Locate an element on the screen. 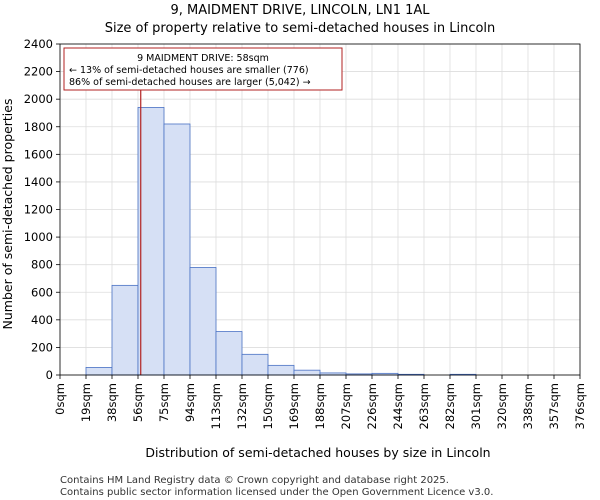 The image size is (600, 500). x-tick-label: 244sqm is located at coordinates (398, 406).